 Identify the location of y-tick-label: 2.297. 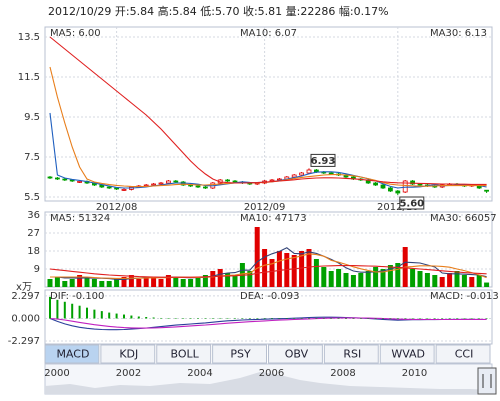
(25, 296).